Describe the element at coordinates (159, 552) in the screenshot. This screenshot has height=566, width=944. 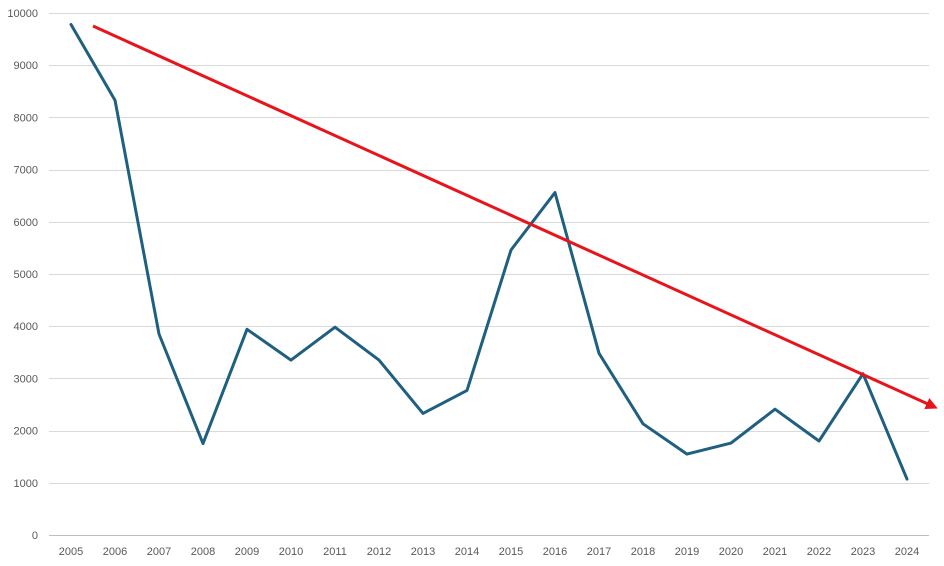
I see `x-tick-label-2007: 2007` at that location.